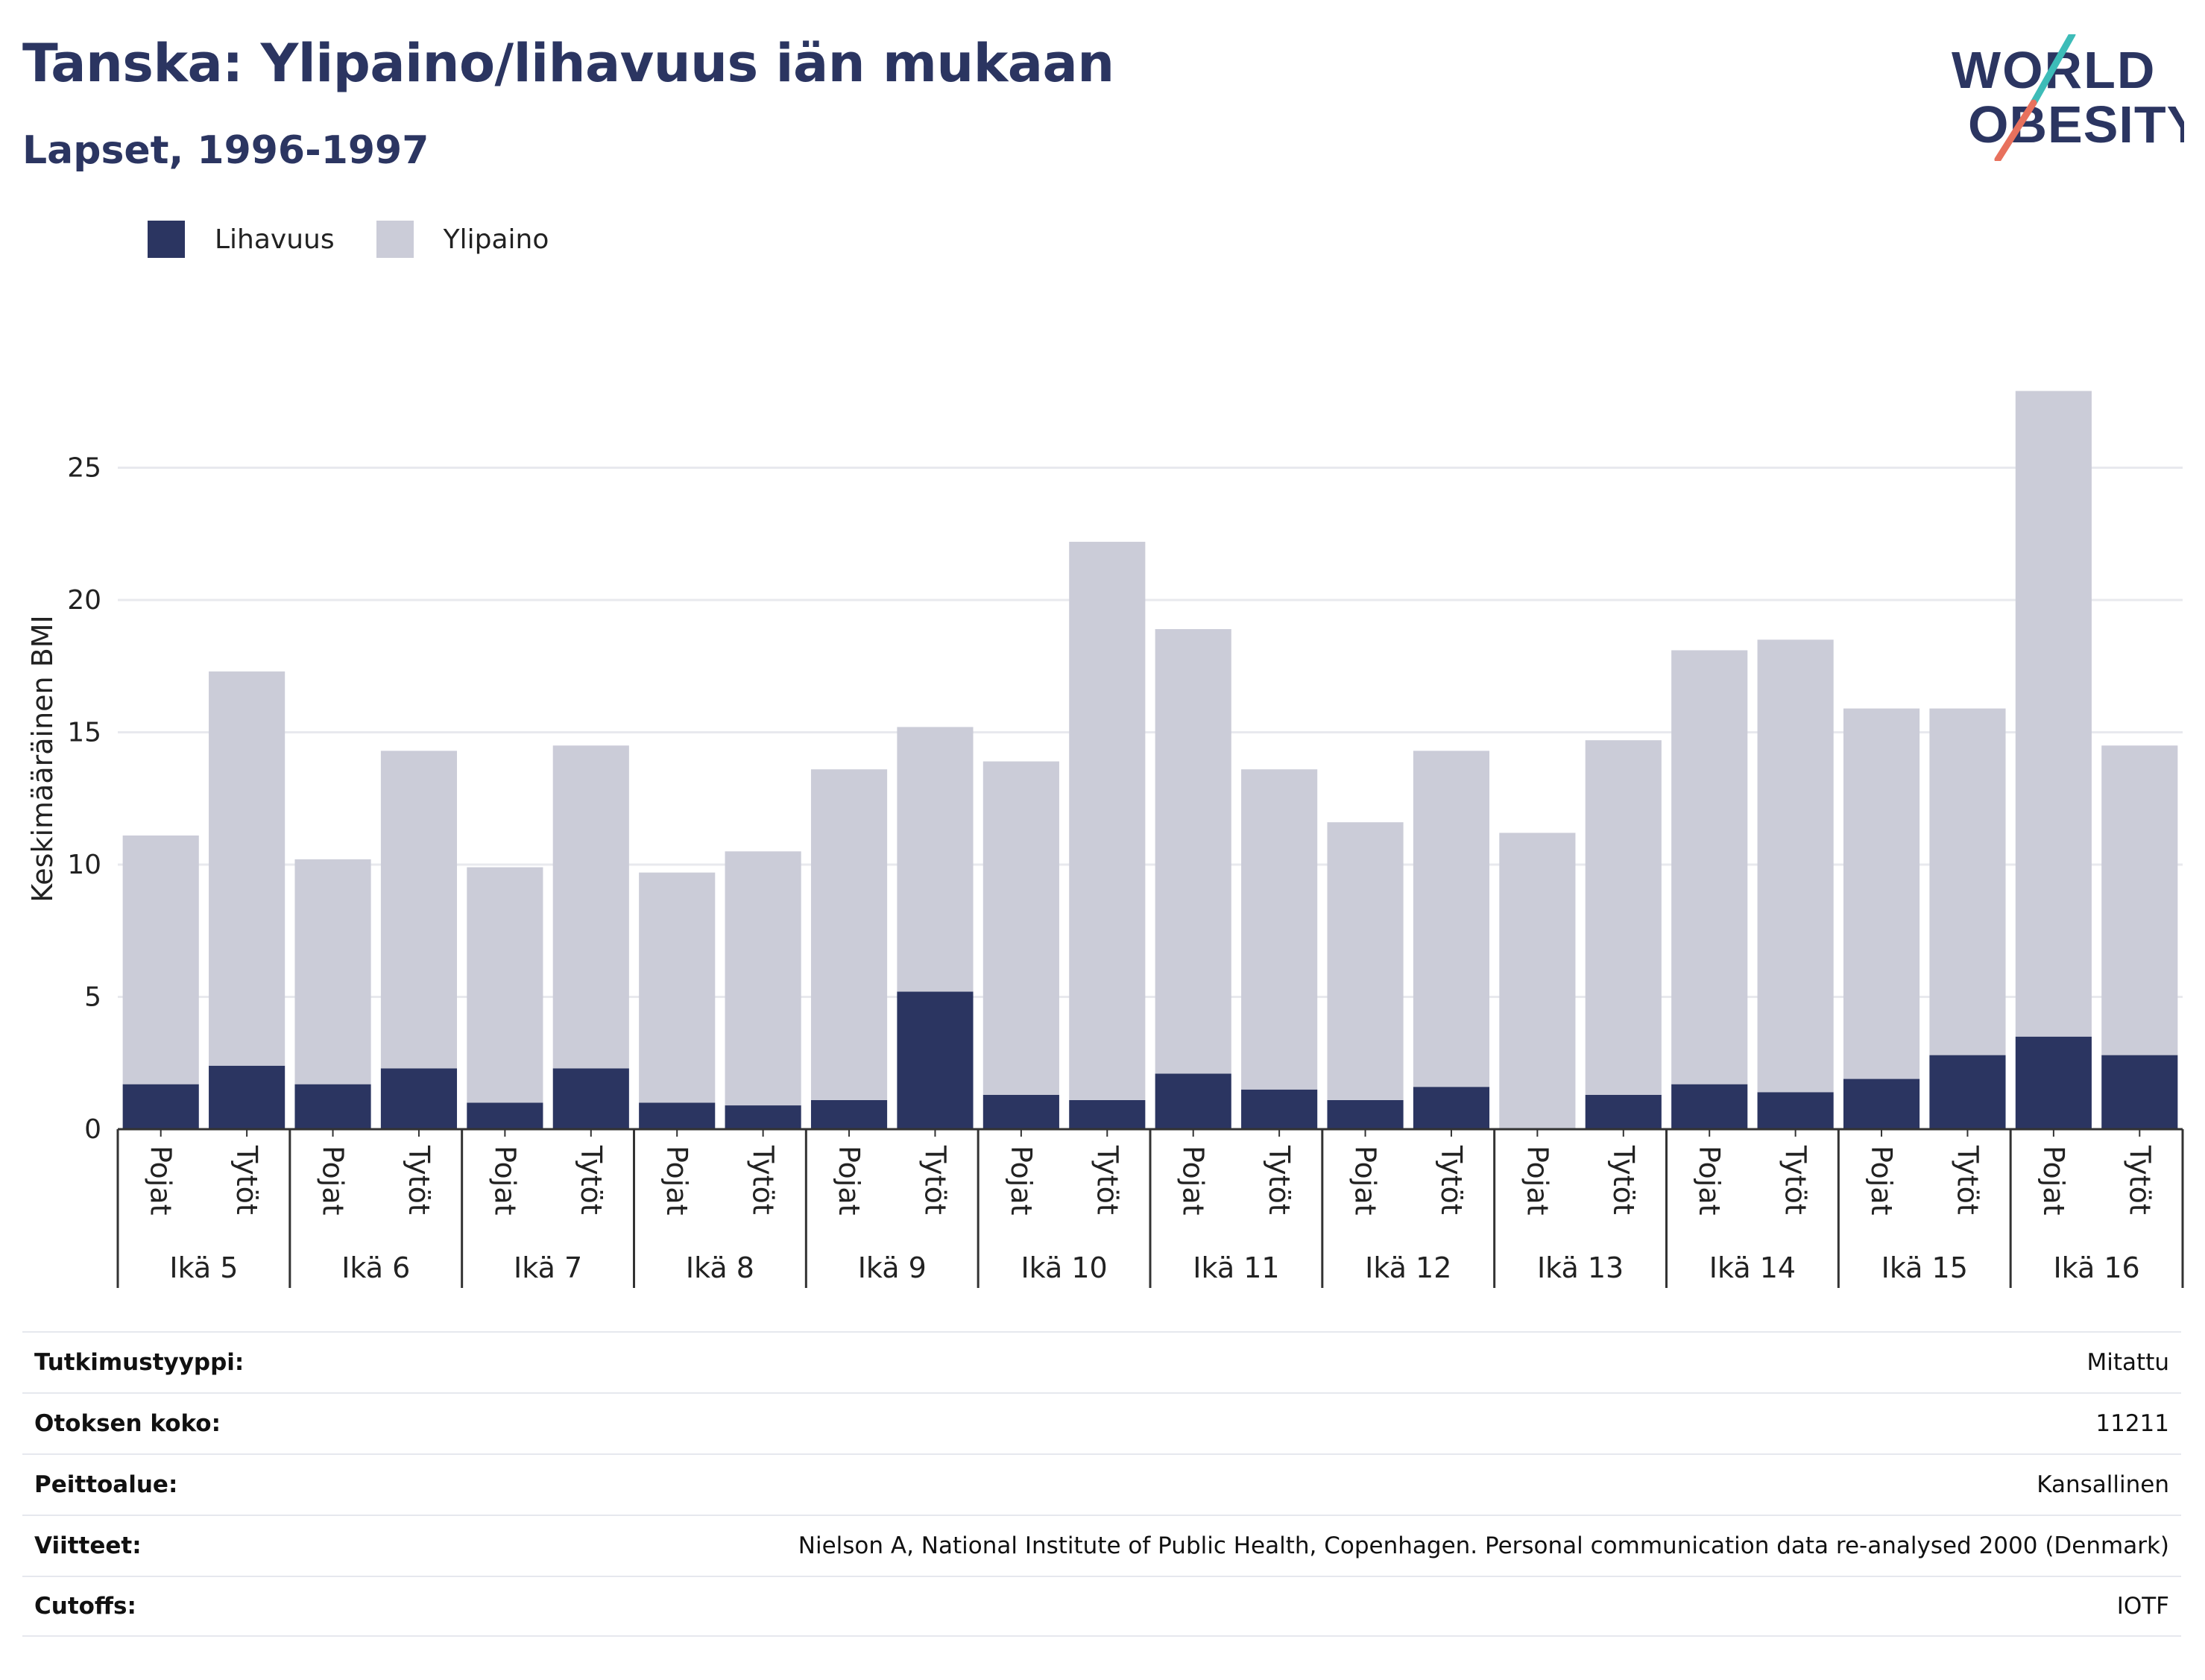 The image size is (2205, 1680). What do you see at coordinates (275, 239) in the screenshot?
I see `legend-label-obesity: Lihavuus` at bounding box center [275, 239].